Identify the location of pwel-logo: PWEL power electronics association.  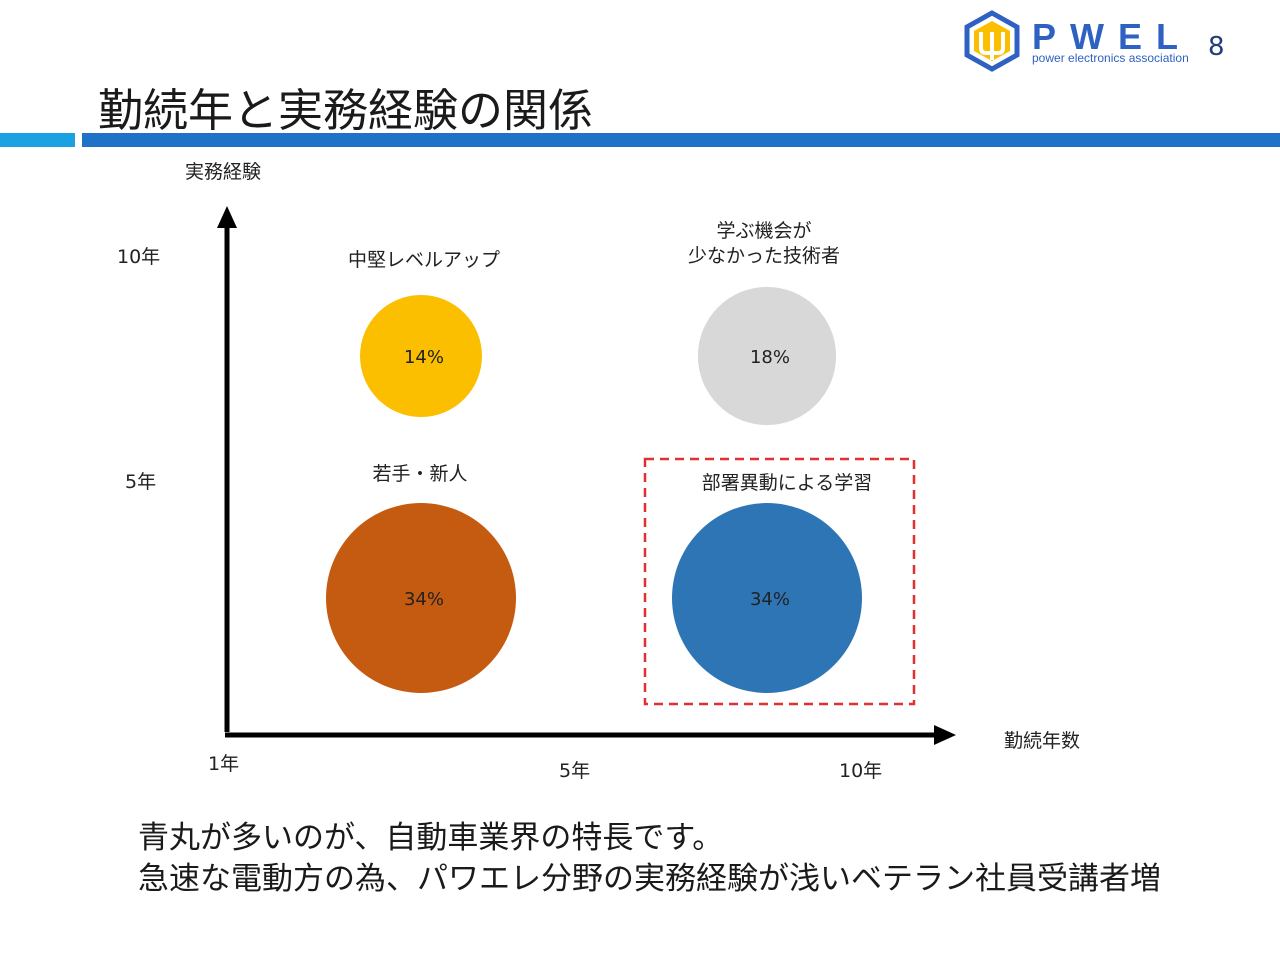
(1077, 41).